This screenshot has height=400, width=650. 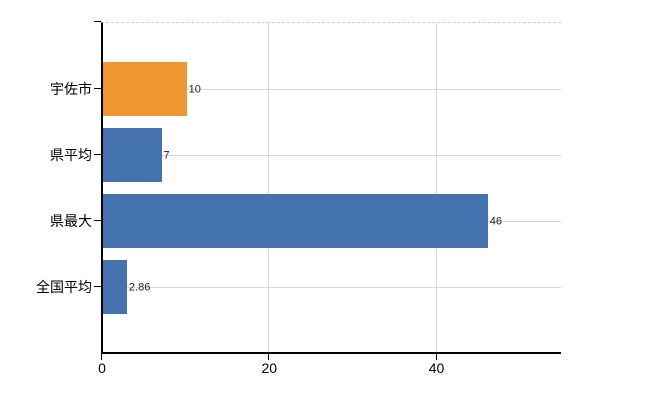 I want to click on value-label: 7, so click(x=166, y=155).